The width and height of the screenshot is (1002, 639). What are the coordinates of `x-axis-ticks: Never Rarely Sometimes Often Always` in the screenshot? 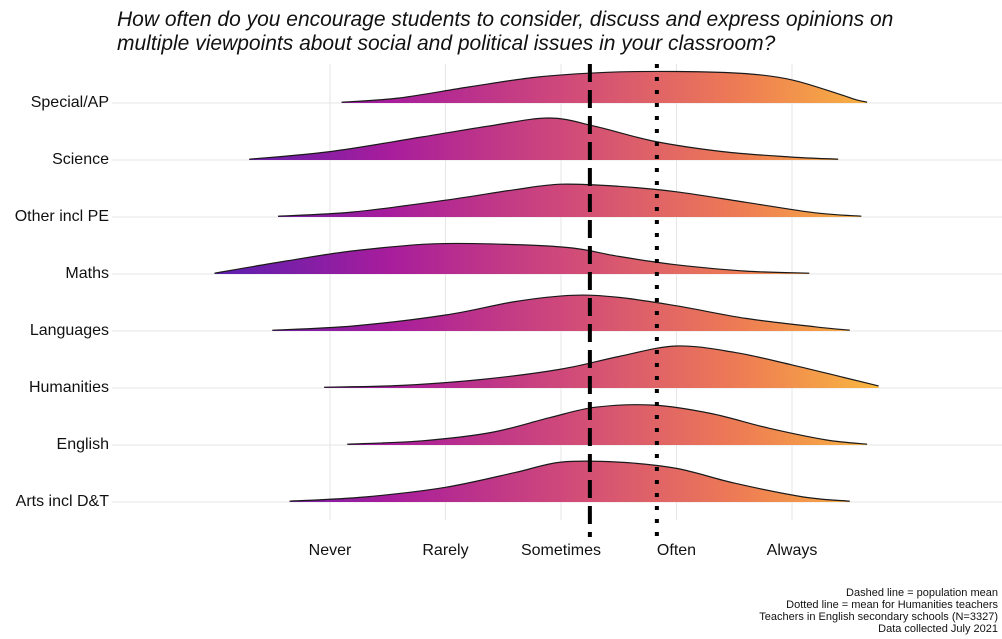 It's located at (563, 550).